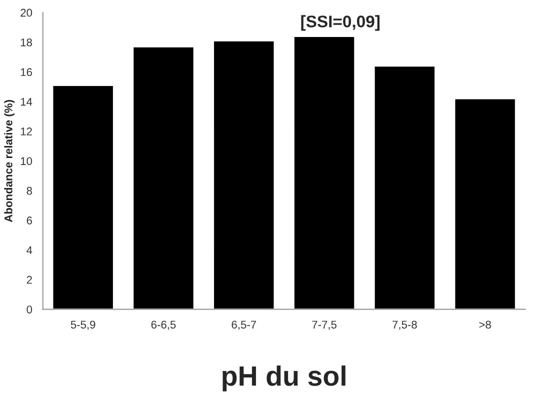 Image resolution: width=536 pixels, height=418 pixels. I want to click on y-tick-label: 16, so click(26, 72).